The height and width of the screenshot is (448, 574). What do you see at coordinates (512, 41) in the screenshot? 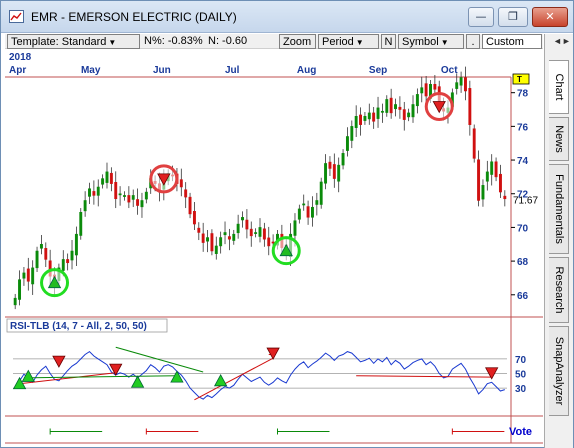
I see `custom-symbol-input: Custom` at bounding box center [512, 41].